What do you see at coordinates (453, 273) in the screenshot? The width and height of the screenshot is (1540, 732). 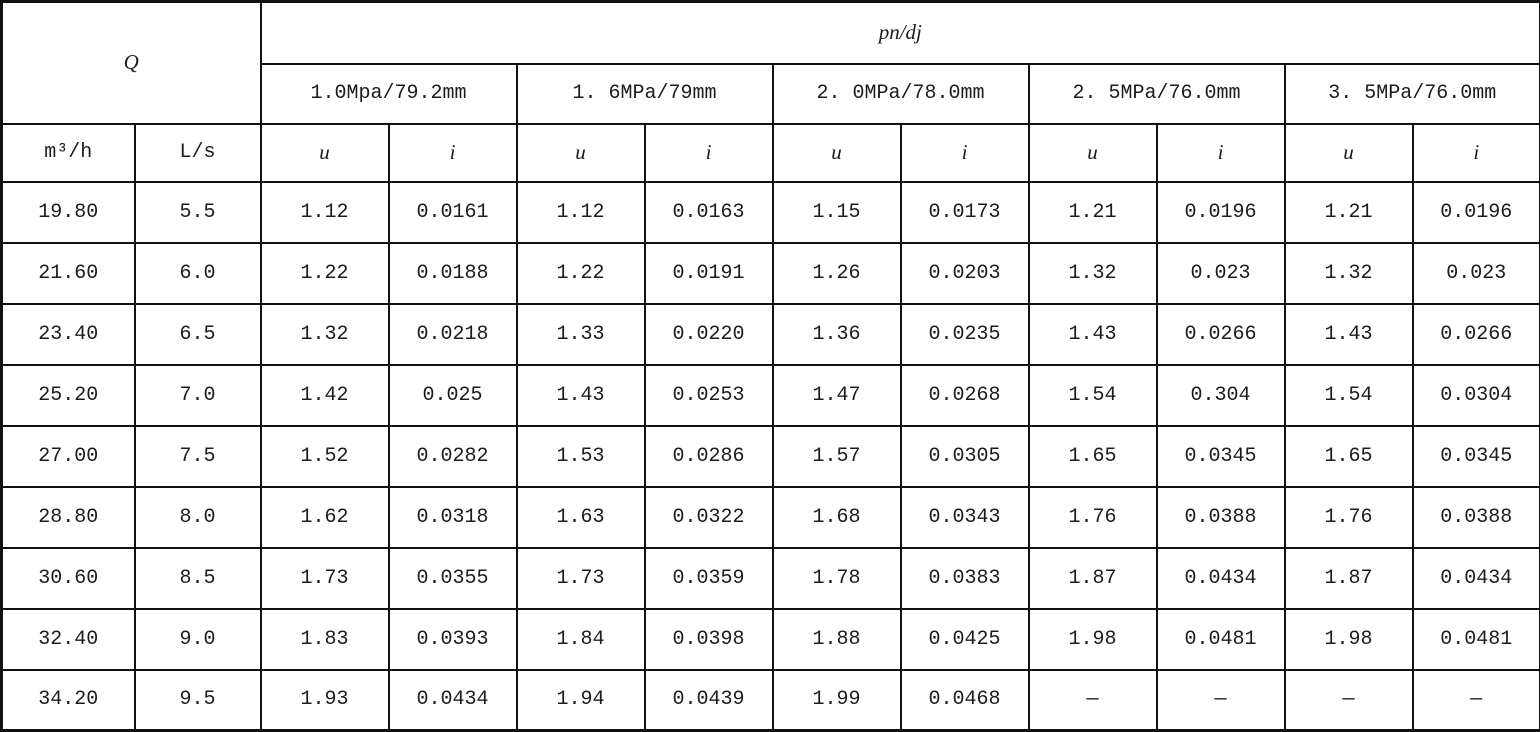 I see `table-cell: 0.0188` at bounding box center [453, 273].